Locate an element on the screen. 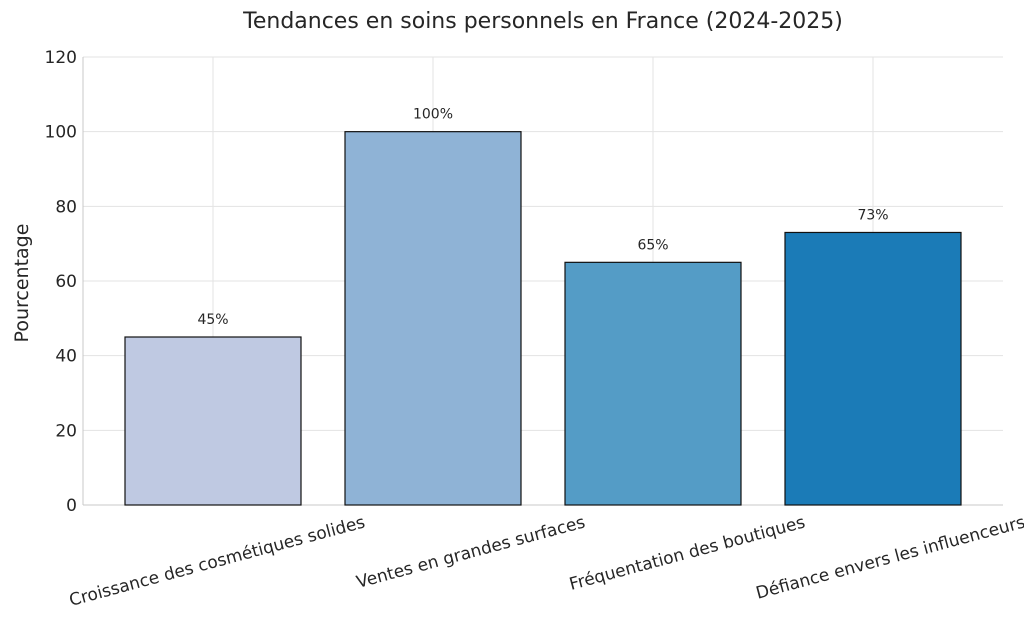 The image size is (1024, 619). data-label: 100% is located at coordinates (433, 115).